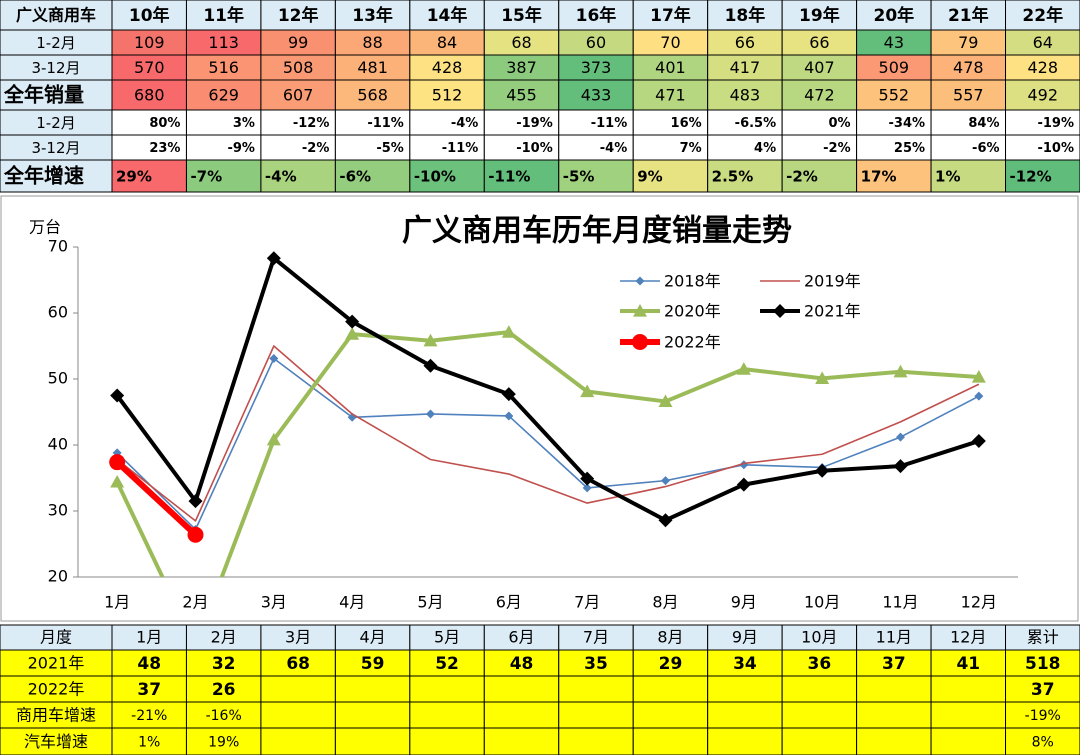 The width and height of the screenshot is (1080, 755). I want to click on header-text: 22年, so click(1042, 15).